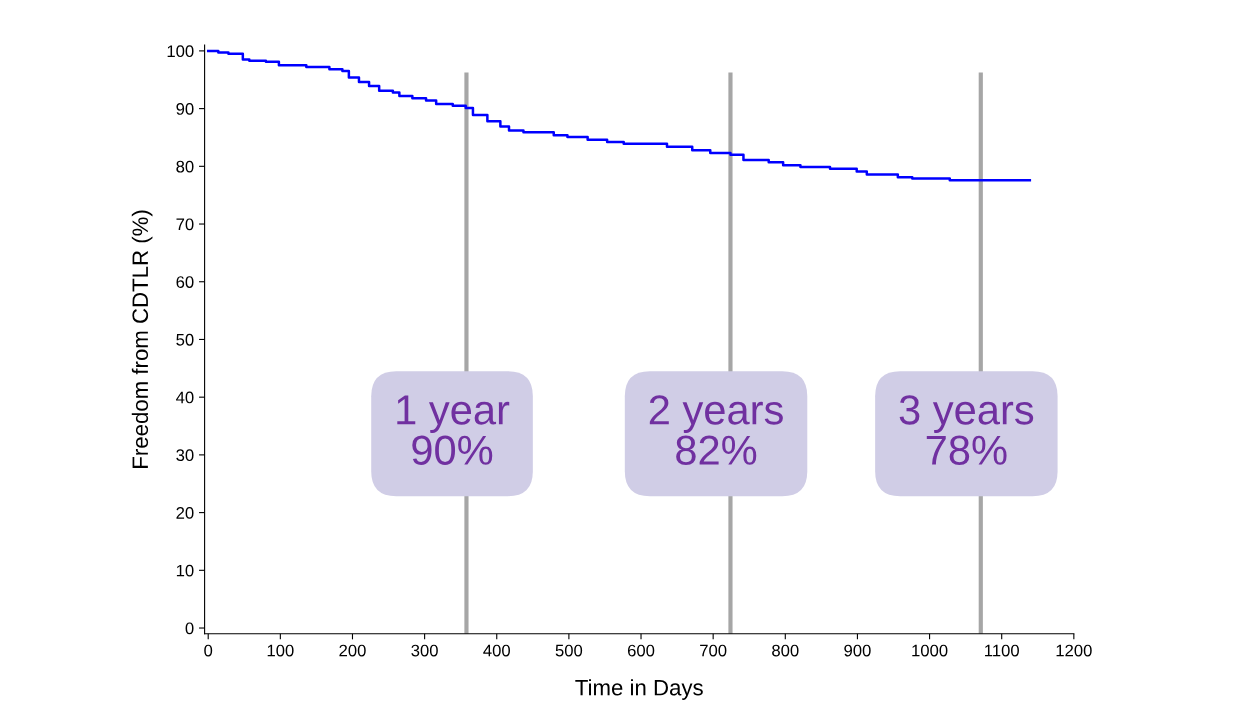 The width and height of the screenshot is (1240, 705). What do you see at coordinates (185, 513) in the screenshot?
I see `y-tick-label: 20` at bounding box center [185, 513].